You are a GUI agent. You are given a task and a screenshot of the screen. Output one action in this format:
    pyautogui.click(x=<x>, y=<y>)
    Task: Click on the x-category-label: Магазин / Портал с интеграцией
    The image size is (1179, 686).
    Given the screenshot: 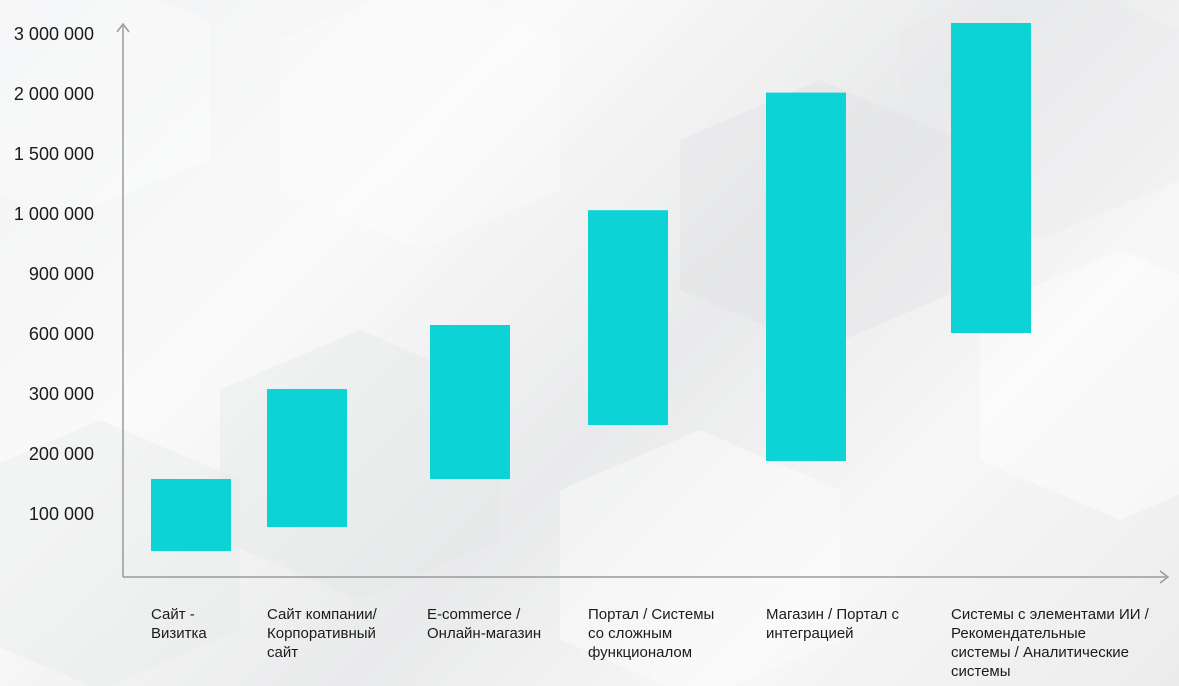 What is the action you would take?
    pyautogui.click(x=832, y=624)
    